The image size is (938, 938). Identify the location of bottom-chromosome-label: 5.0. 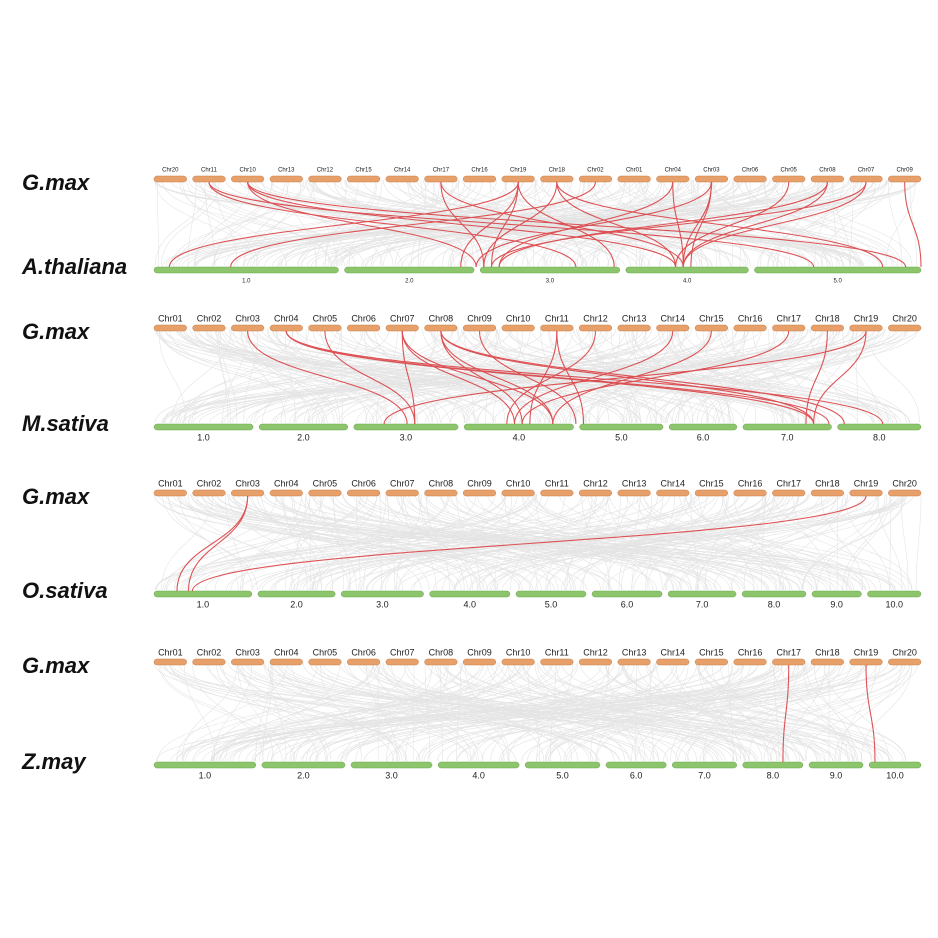
(621, 437).